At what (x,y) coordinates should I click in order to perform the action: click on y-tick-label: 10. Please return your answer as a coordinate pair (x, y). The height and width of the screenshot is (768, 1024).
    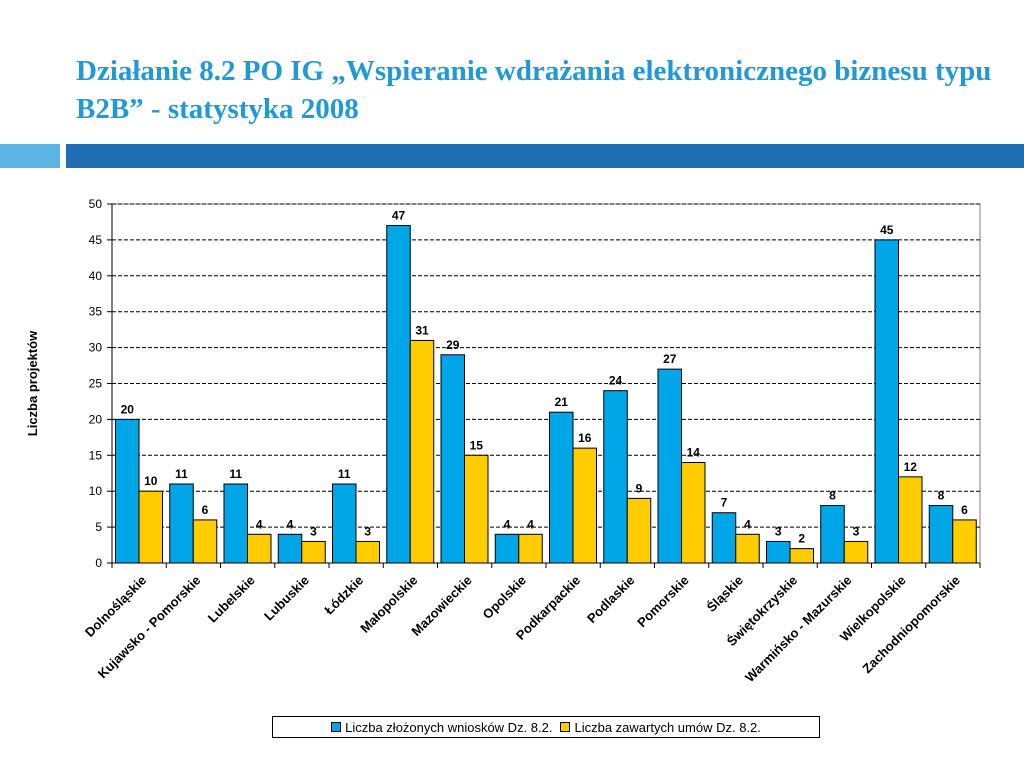
    Looking at the image, I should click on (96, 491).